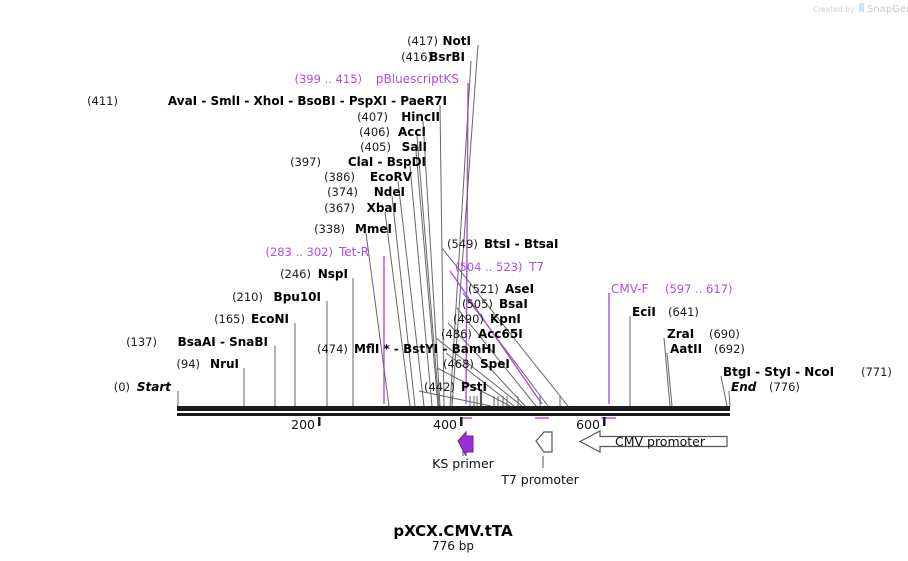  Describe the element at coordinates (483, 289) in the screenshot. I see `label-position: (521)` at that location.